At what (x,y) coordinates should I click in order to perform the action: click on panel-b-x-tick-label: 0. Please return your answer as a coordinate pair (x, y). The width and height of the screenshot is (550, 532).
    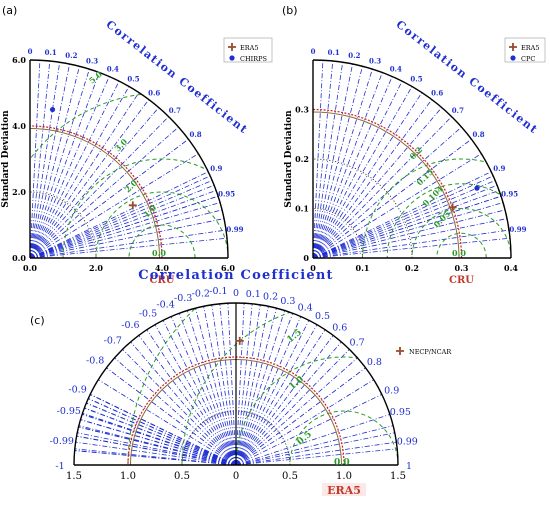
    Looking at the image, I should click on (313, 268).